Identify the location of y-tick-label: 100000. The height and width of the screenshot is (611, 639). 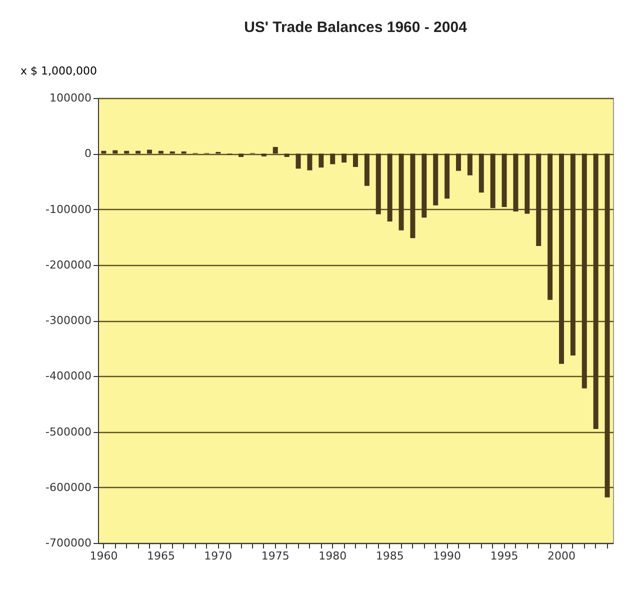
(71, 98).